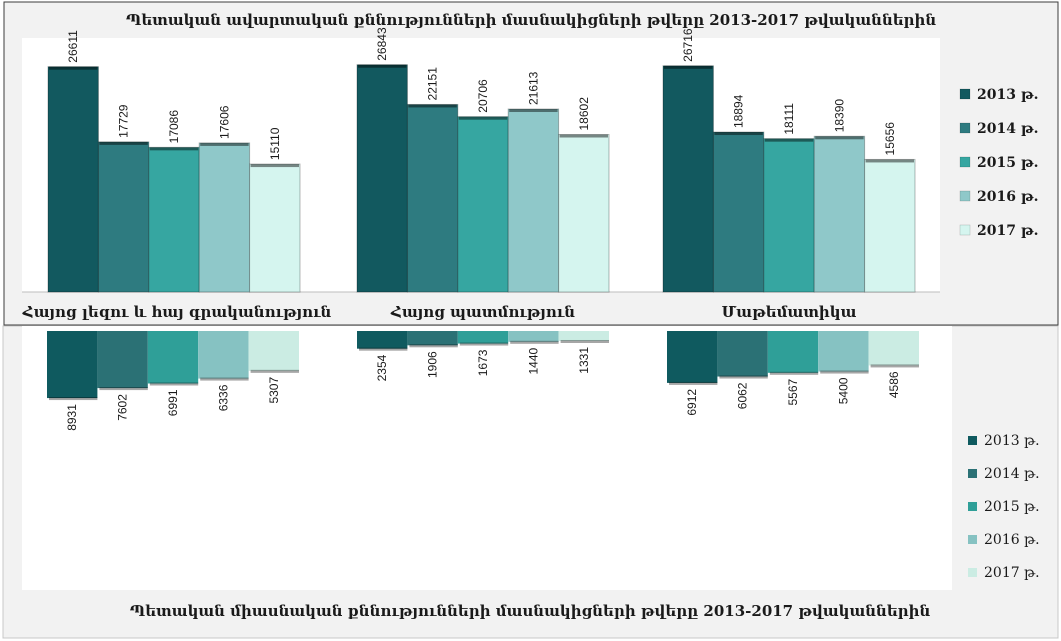 This screenshot has height=641, width=1061. What do you see at coordinates (382, 367) in the screenshot?
I see `lower-data-label: 2354` at bounding box center [382, 367].